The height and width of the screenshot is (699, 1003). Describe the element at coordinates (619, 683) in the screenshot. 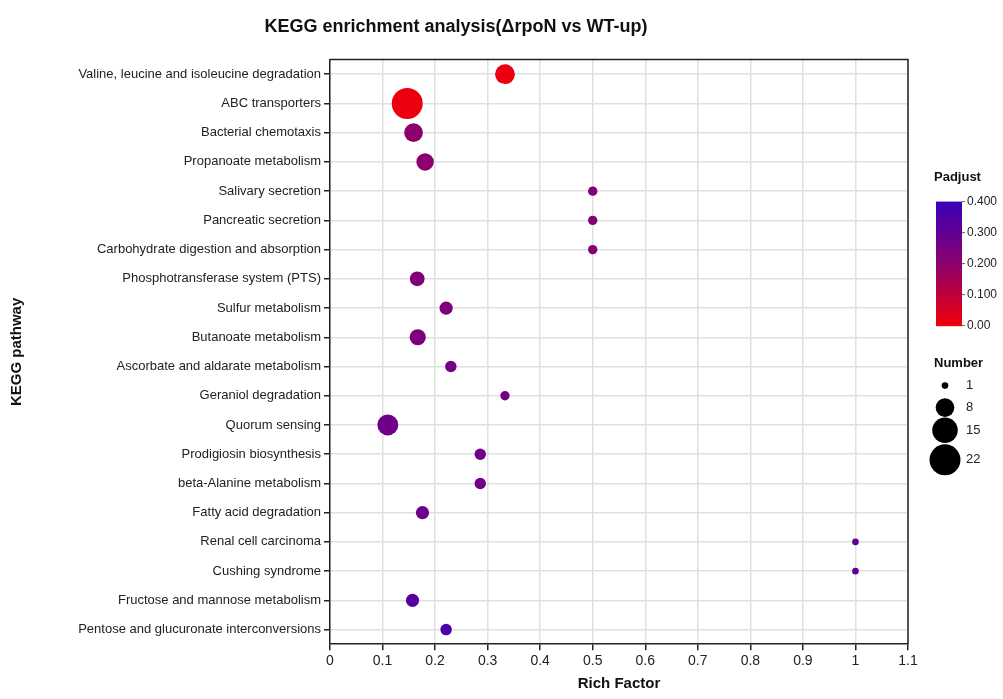

I see `x-axis-title: Rich Factor` at that location.